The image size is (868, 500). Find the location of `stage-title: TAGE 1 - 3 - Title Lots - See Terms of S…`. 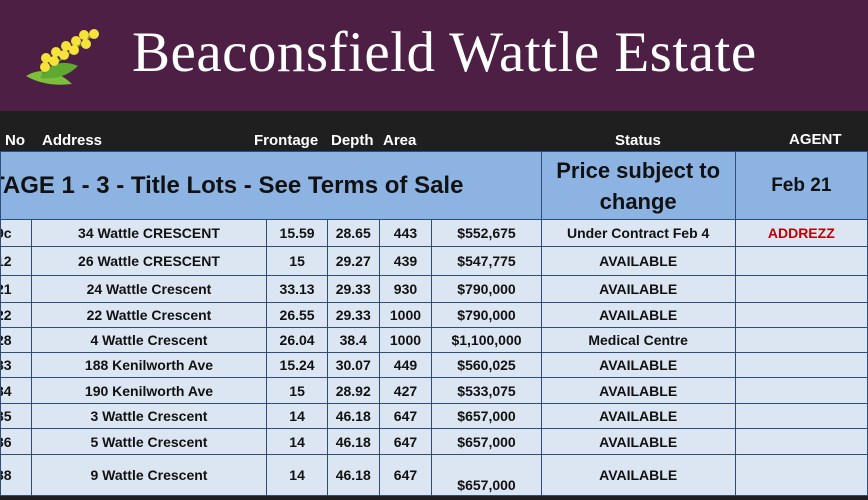

stage-title: TAGE 1 - 3 - Title Lots - See Terms of S… is located at coordinates (271, 185).